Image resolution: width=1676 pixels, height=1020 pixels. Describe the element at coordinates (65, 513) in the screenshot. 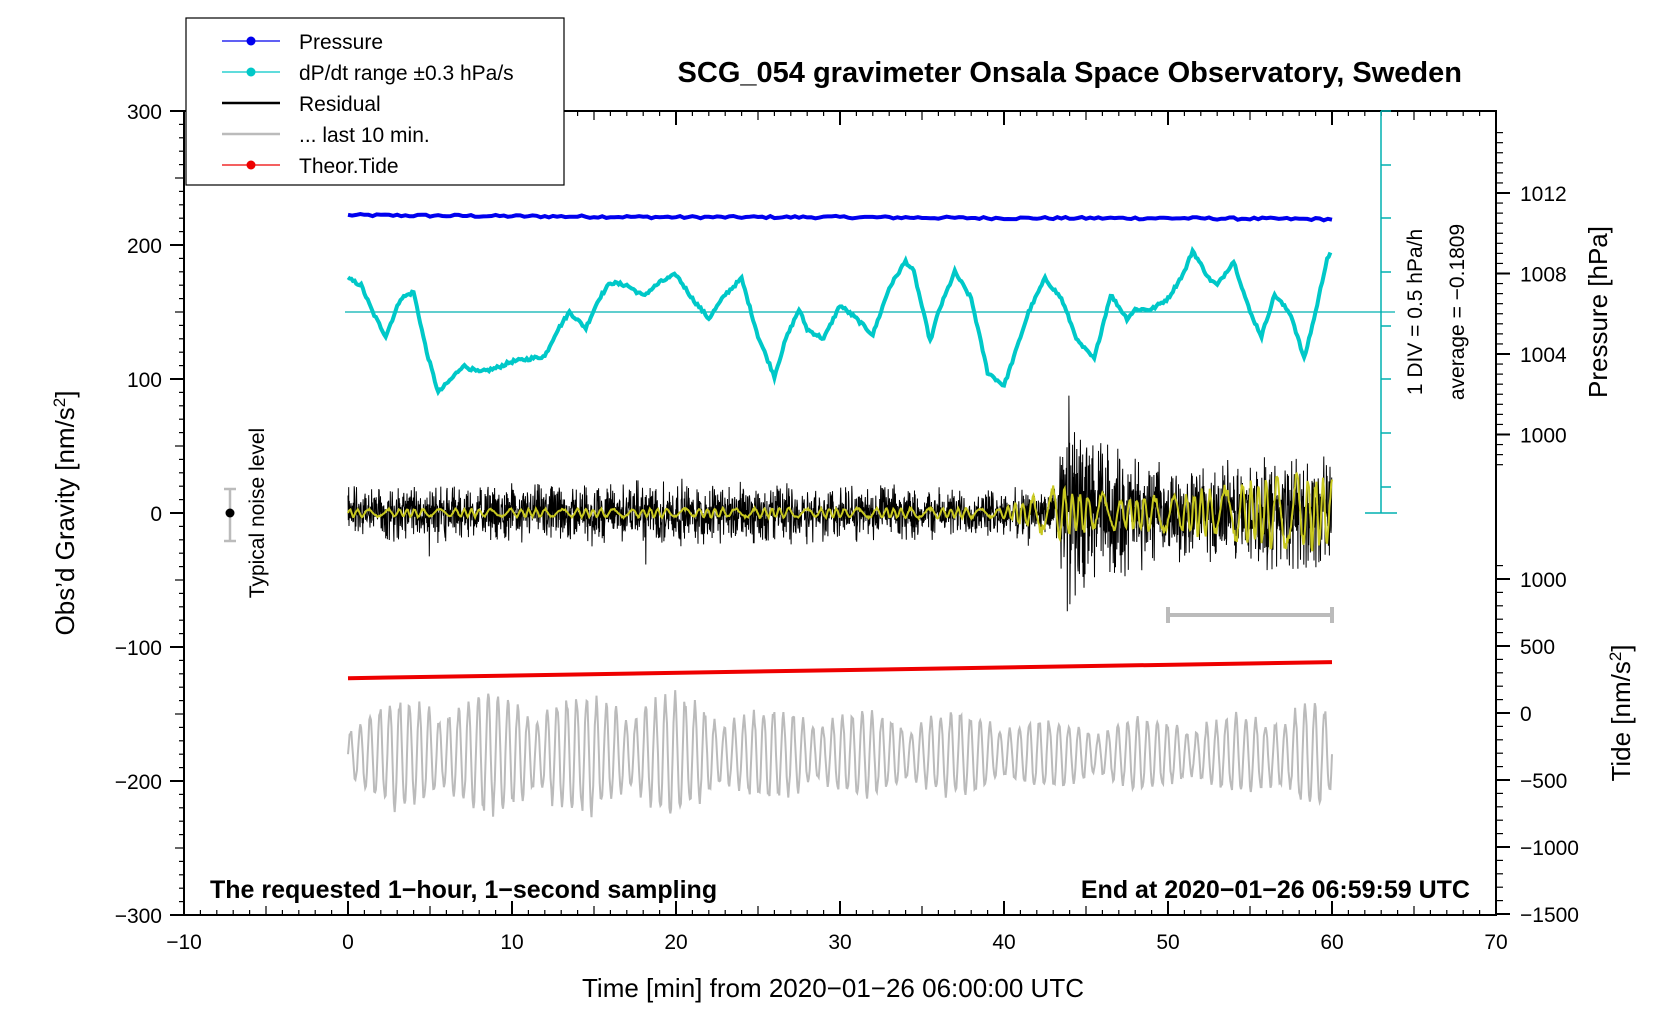

I see `y-axis-label: Obs’d Gravity [nm/s2]` at that location.